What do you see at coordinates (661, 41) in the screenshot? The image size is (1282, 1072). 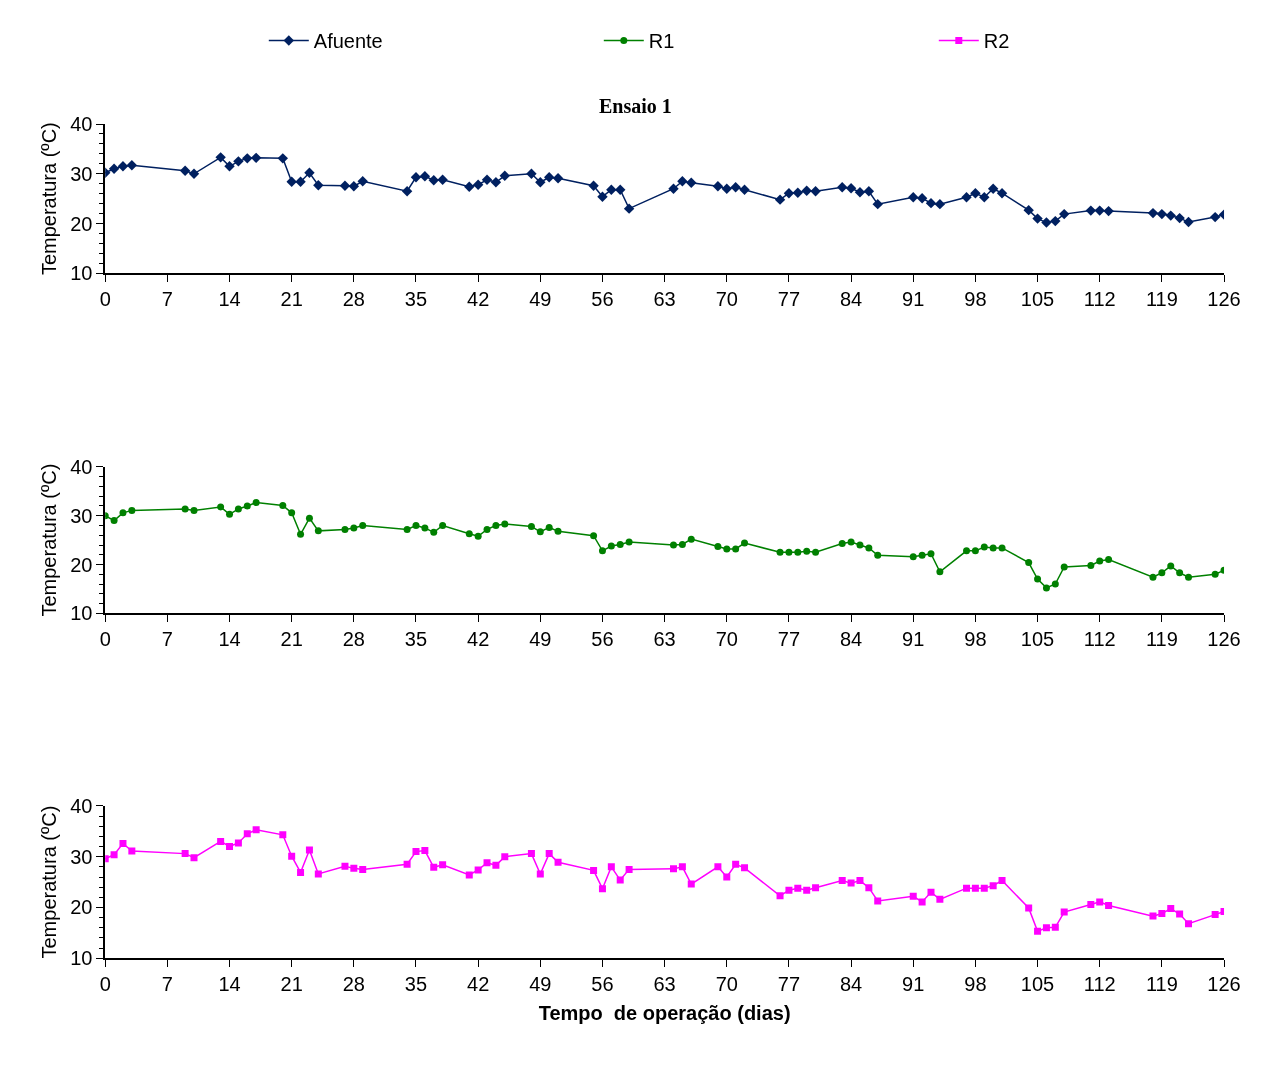 I see `legend-label: R1` at bounding box center [661, 41].